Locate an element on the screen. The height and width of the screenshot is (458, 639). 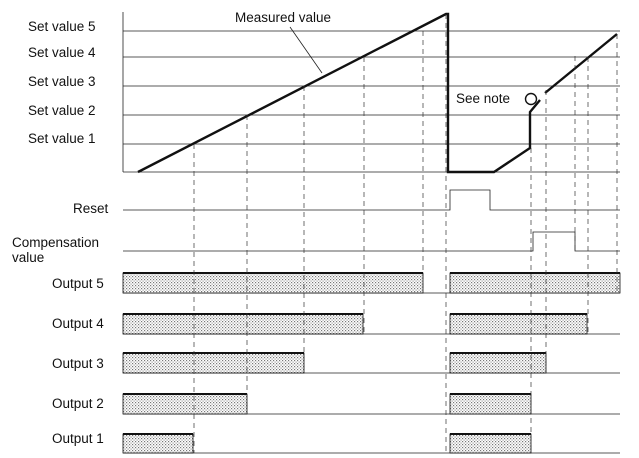
compensation-value-signal is located at coordinates (371, 241).